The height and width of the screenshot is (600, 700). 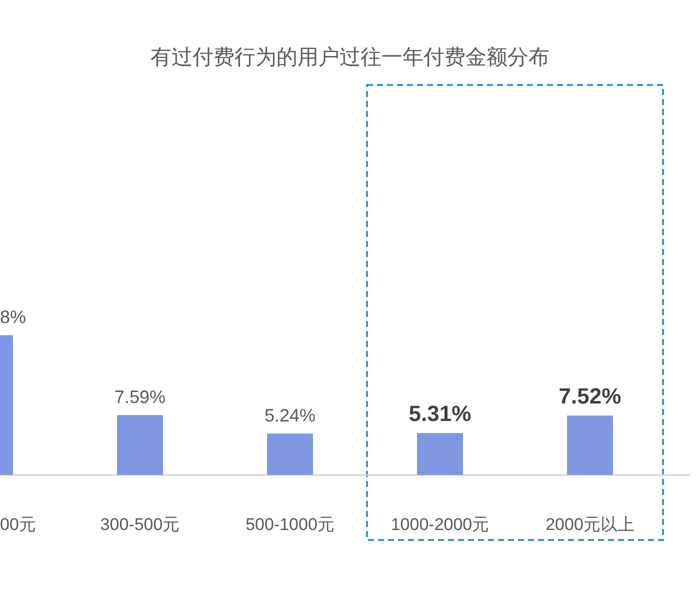 What do you see at coordinates (18, 524) in the screenshot?
I see `x-tick-label: 00元` at bounding box center [18, 524].